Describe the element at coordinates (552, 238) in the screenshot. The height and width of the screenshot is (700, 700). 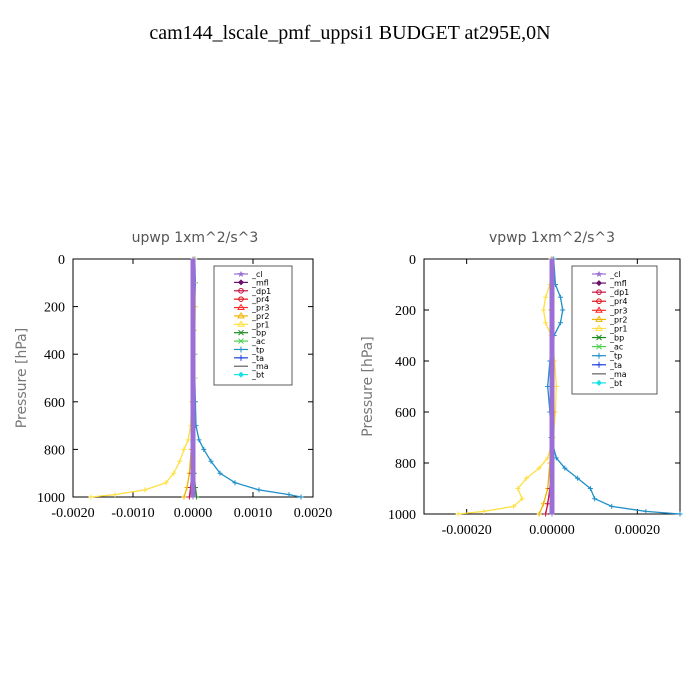
I see `chart-title: vpwp 1xm^2/s^3` at that location.